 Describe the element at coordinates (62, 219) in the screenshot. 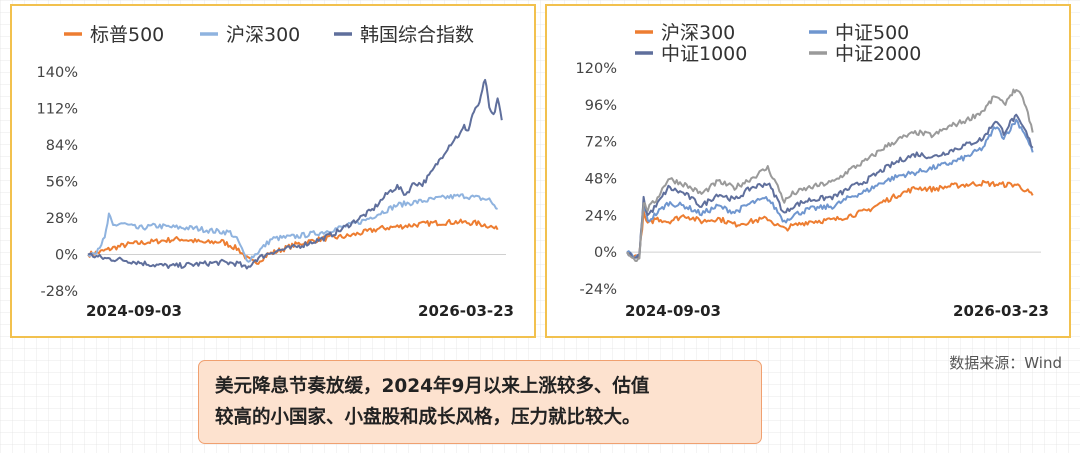

I see `y-tick-label: 28%` at that location.